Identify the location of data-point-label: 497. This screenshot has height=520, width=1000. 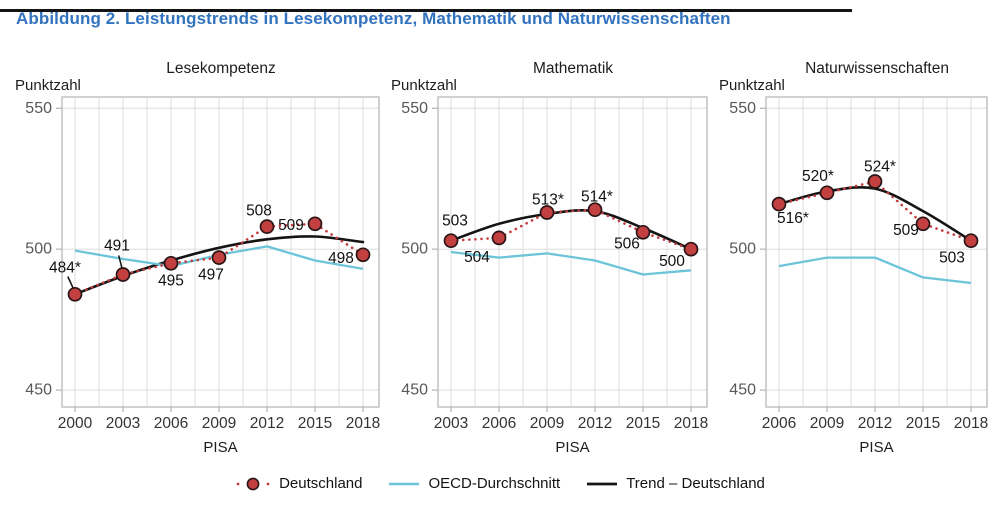
(211, 275).